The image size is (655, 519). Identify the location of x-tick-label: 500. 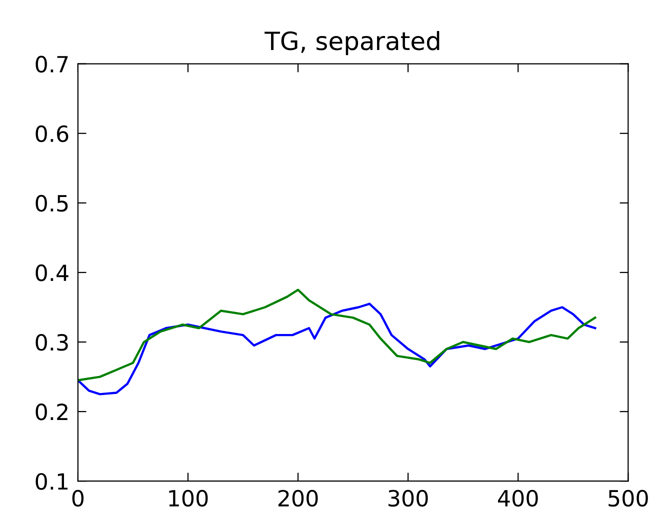
(628, 498).